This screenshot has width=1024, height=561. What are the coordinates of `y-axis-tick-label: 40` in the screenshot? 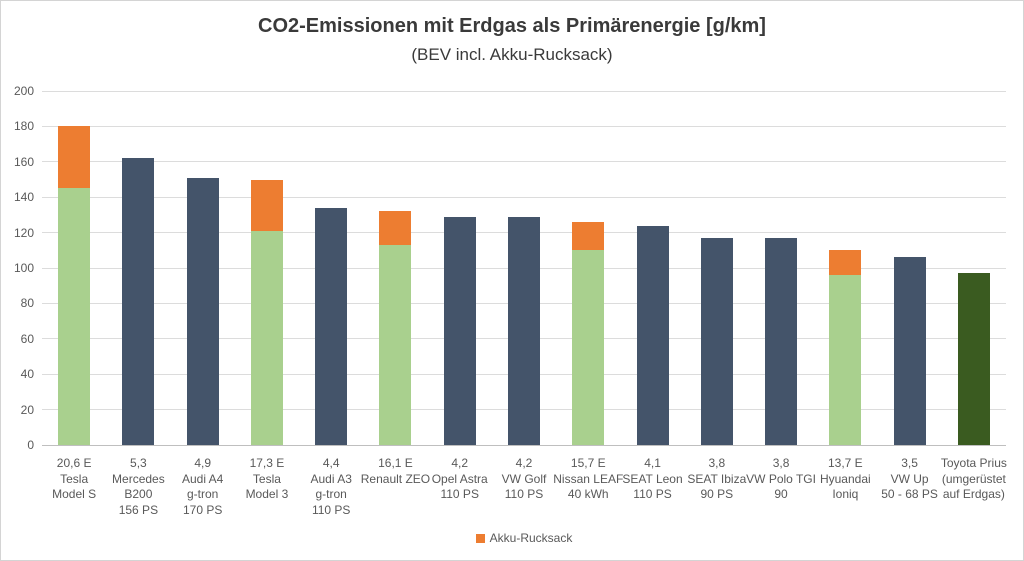 It's located at (27, 374).